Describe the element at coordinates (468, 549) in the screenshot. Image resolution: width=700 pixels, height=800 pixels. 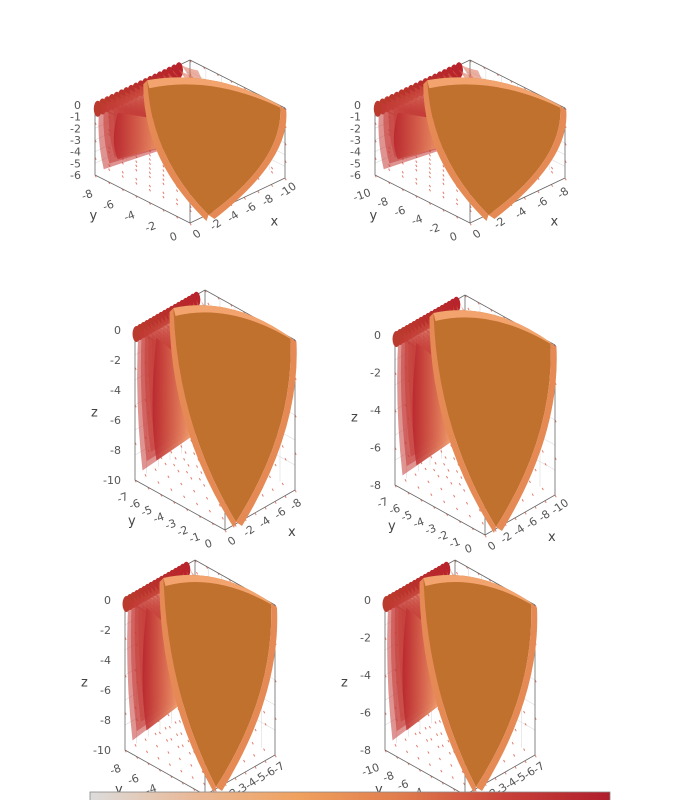
I see `y-tick-label: 0` at that location.